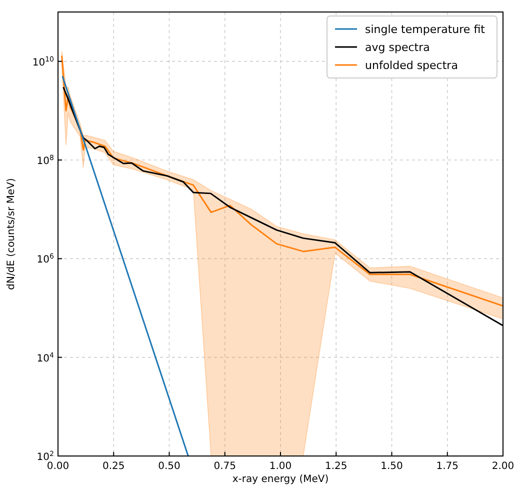 This screenshot has height=486, width=518. Describe the element at coordinates (425, 29) in the screenshot. I see `legend-label: single temperature fit` at that location.